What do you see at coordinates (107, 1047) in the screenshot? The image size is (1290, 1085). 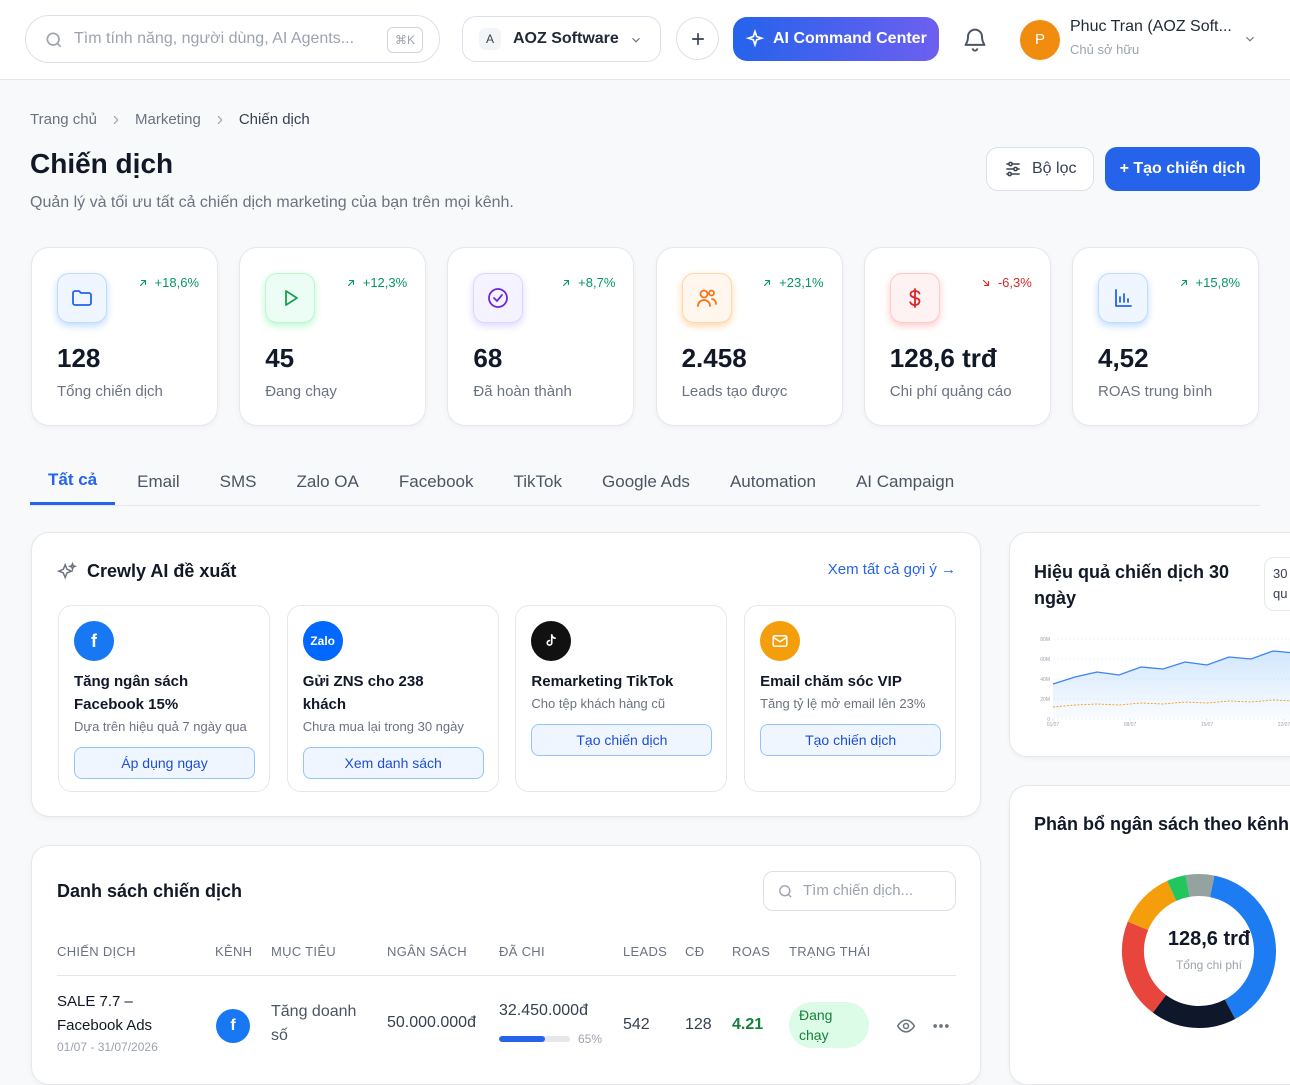 I see `campaign-dates: 01/07 - 31/07/2026` at bounding box center [107, 1047].